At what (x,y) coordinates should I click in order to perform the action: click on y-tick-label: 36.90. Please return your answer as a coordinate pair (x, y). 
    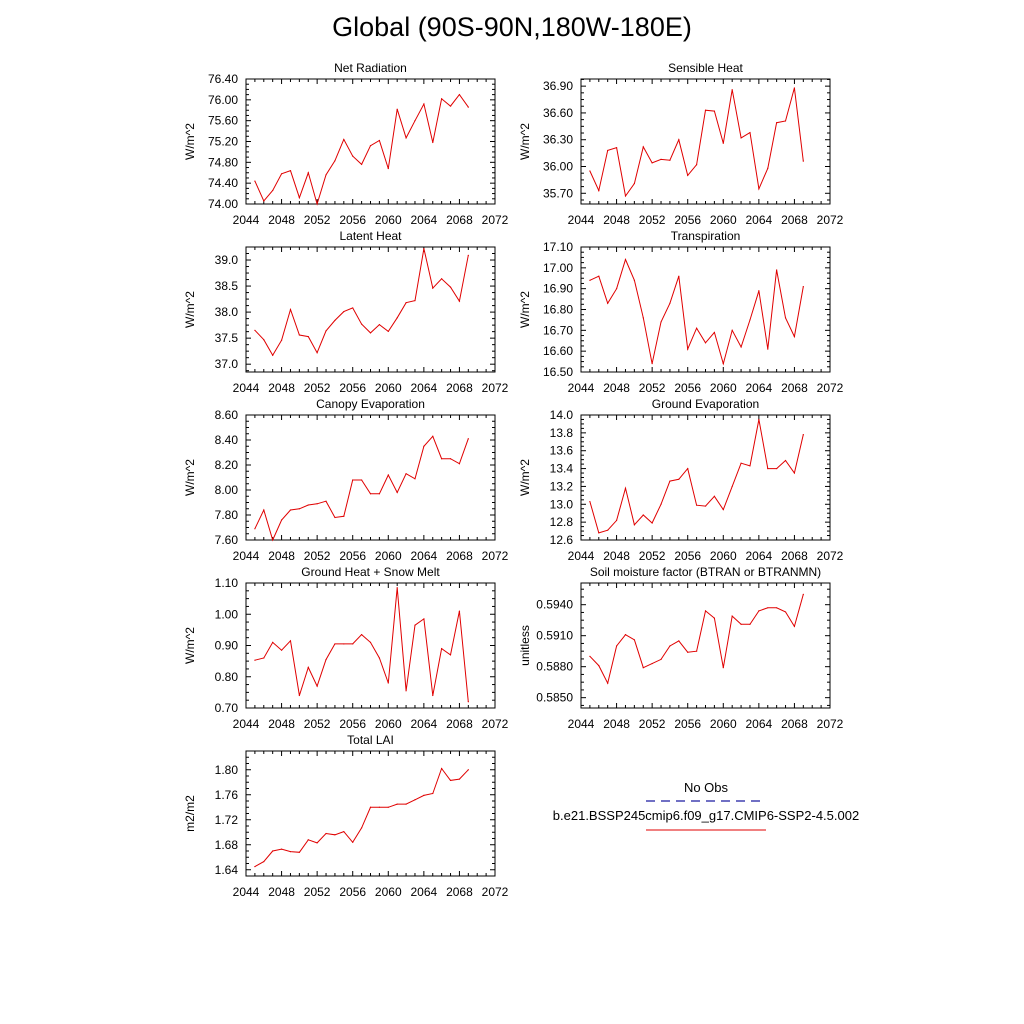
    Looking at the image, I should click on (558, 86).